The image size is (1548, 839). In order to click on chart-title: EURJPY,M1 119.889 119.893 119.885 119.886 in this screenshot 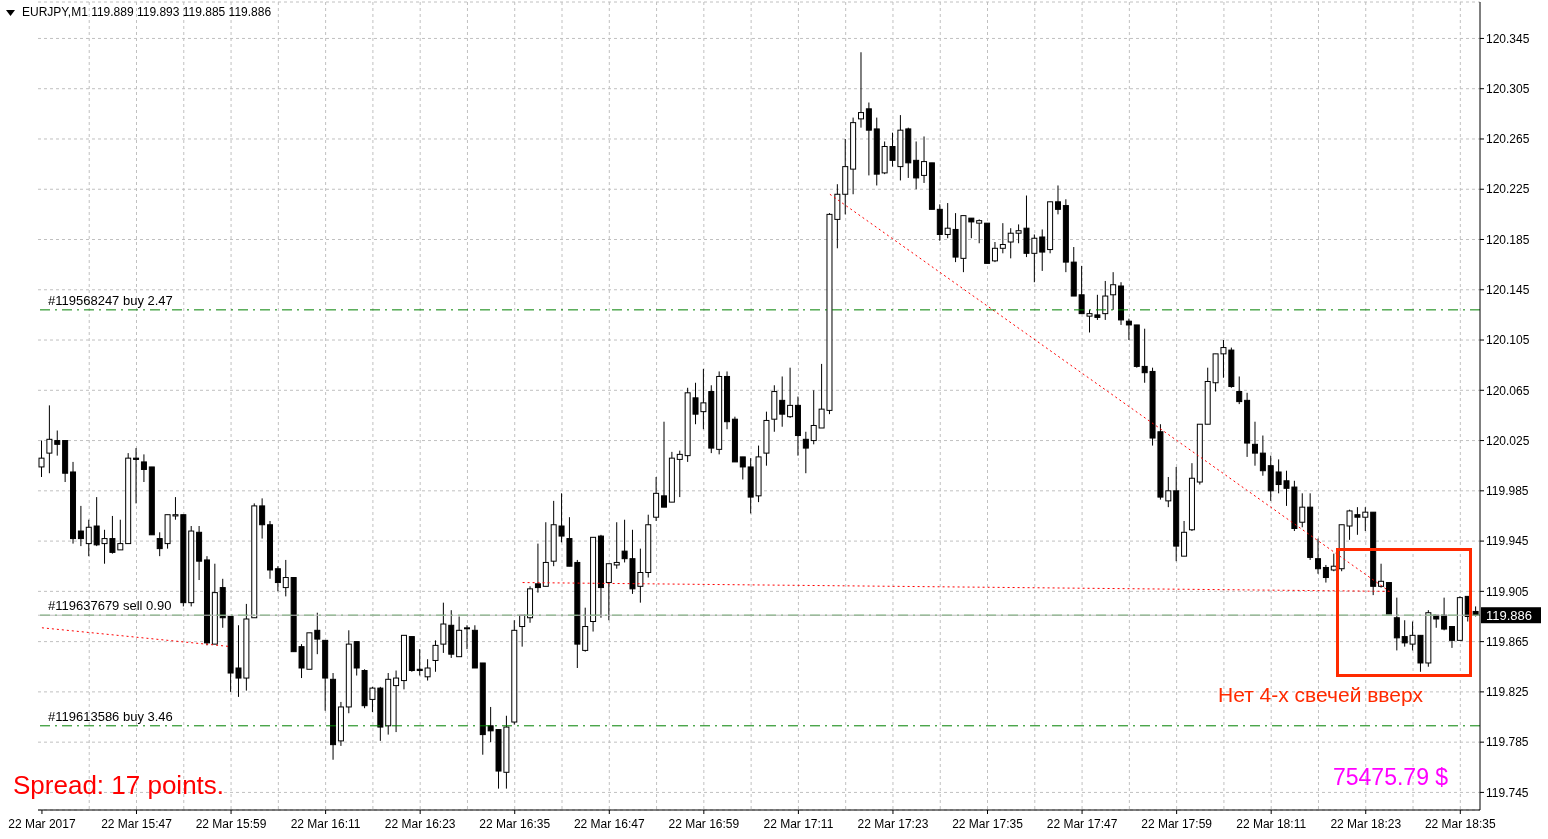, I will do `click(147, 12)`.